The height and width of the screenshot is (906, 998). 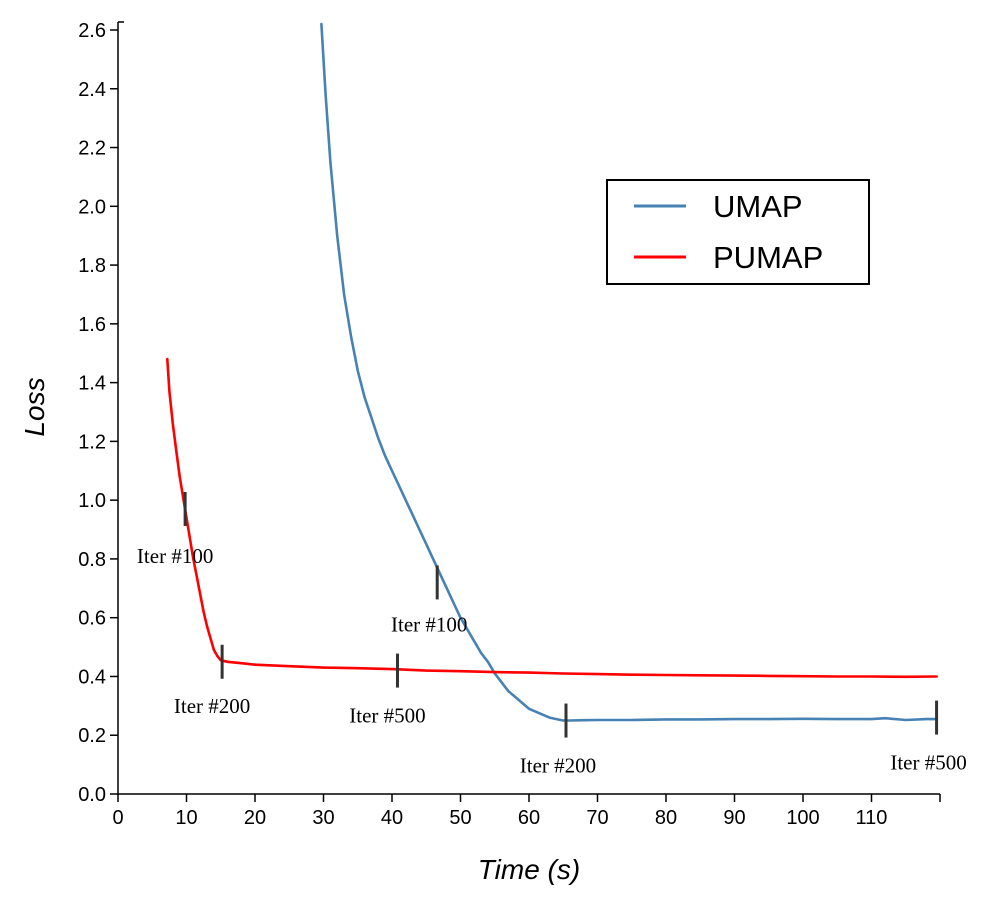 What do you see at coordinates (34, 406) in the screenshot?
I see `y-axis-title: Loss` at bounding box center [34, 406].